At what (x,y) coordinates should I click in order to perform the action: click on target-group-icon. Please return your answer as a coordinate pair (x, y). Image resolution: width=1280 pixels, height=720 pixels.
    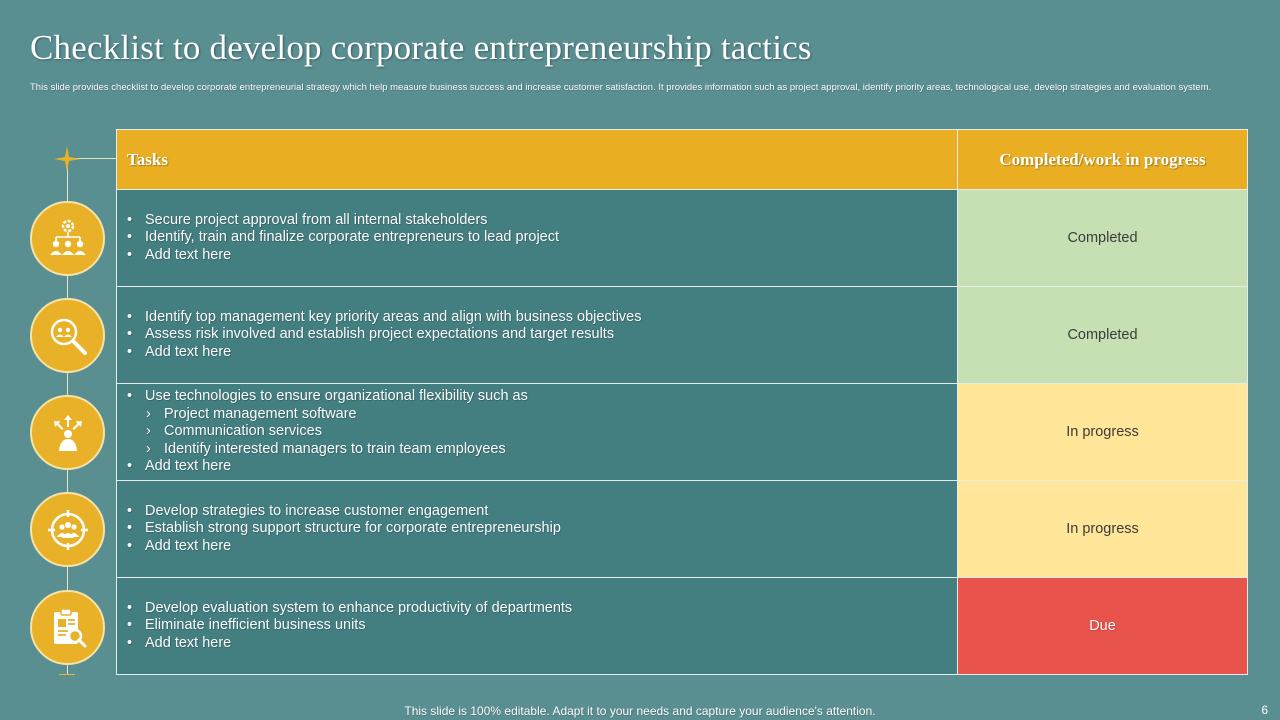
    Looking at the image, I should click on (67, 529).